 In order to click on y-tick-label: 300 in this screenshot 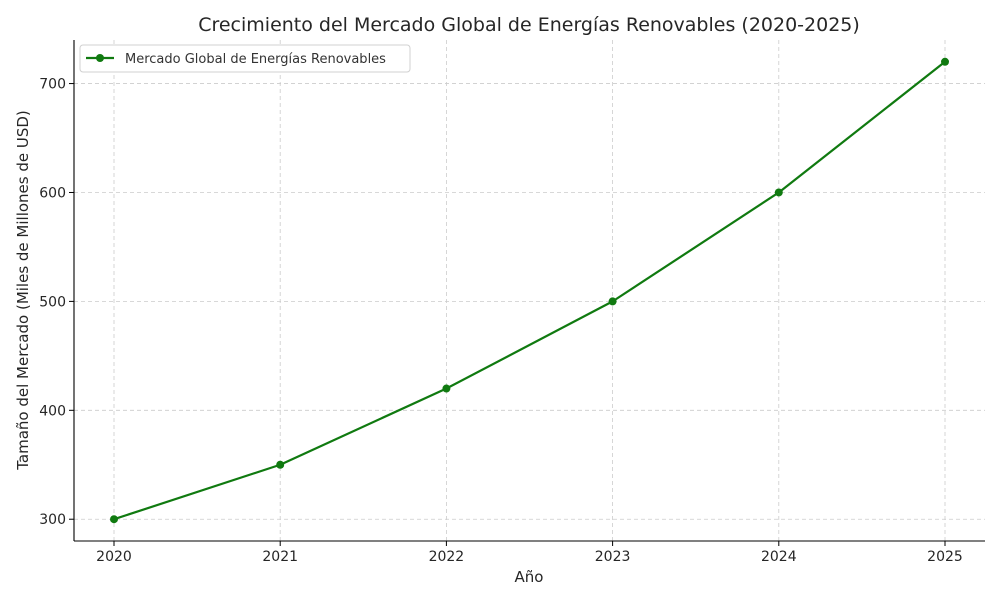, I will do `click(52, 520)`.